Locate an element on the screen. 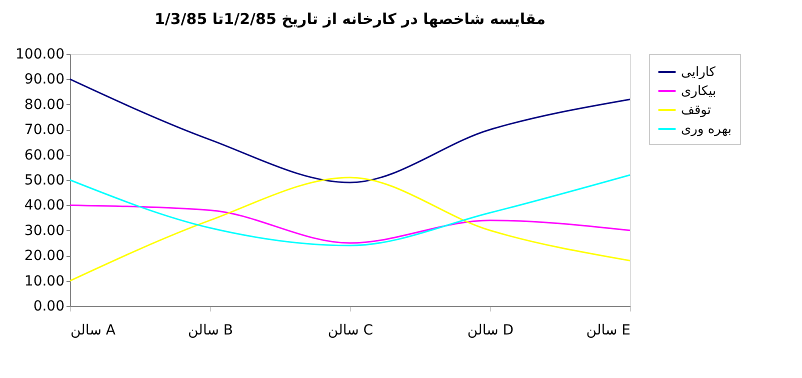 This screenshot has height=378, width=802. y-tick-label: 30.00 is located at coordinates (44, 230).